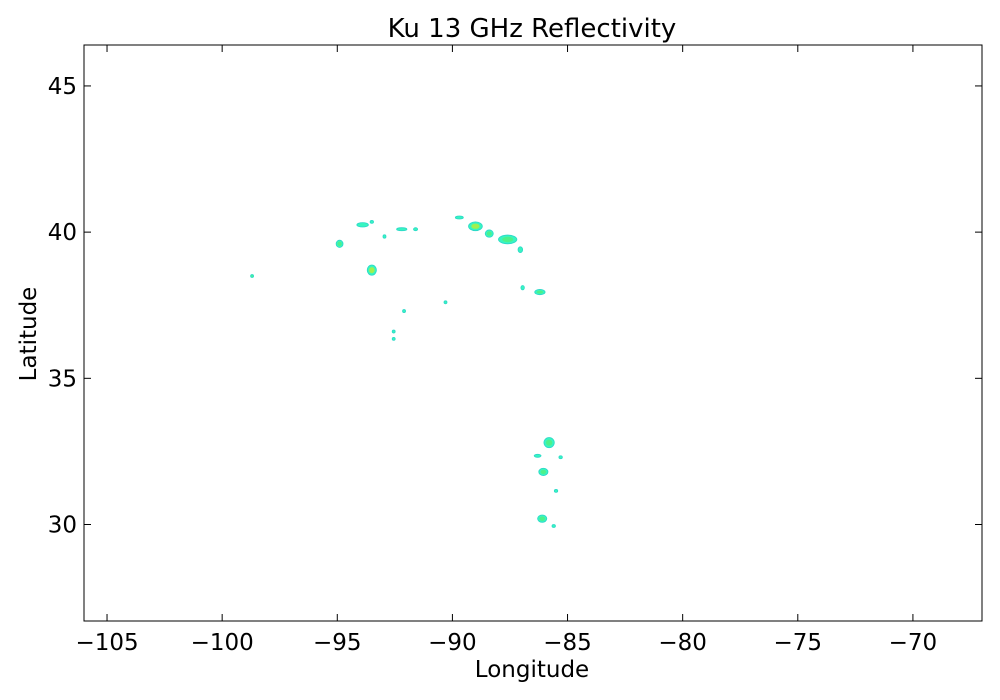 This screenshot has width=1000, height=700. Describe the element at coordinates (406, 371) in the screenshot. I see `data-layer` at that location.